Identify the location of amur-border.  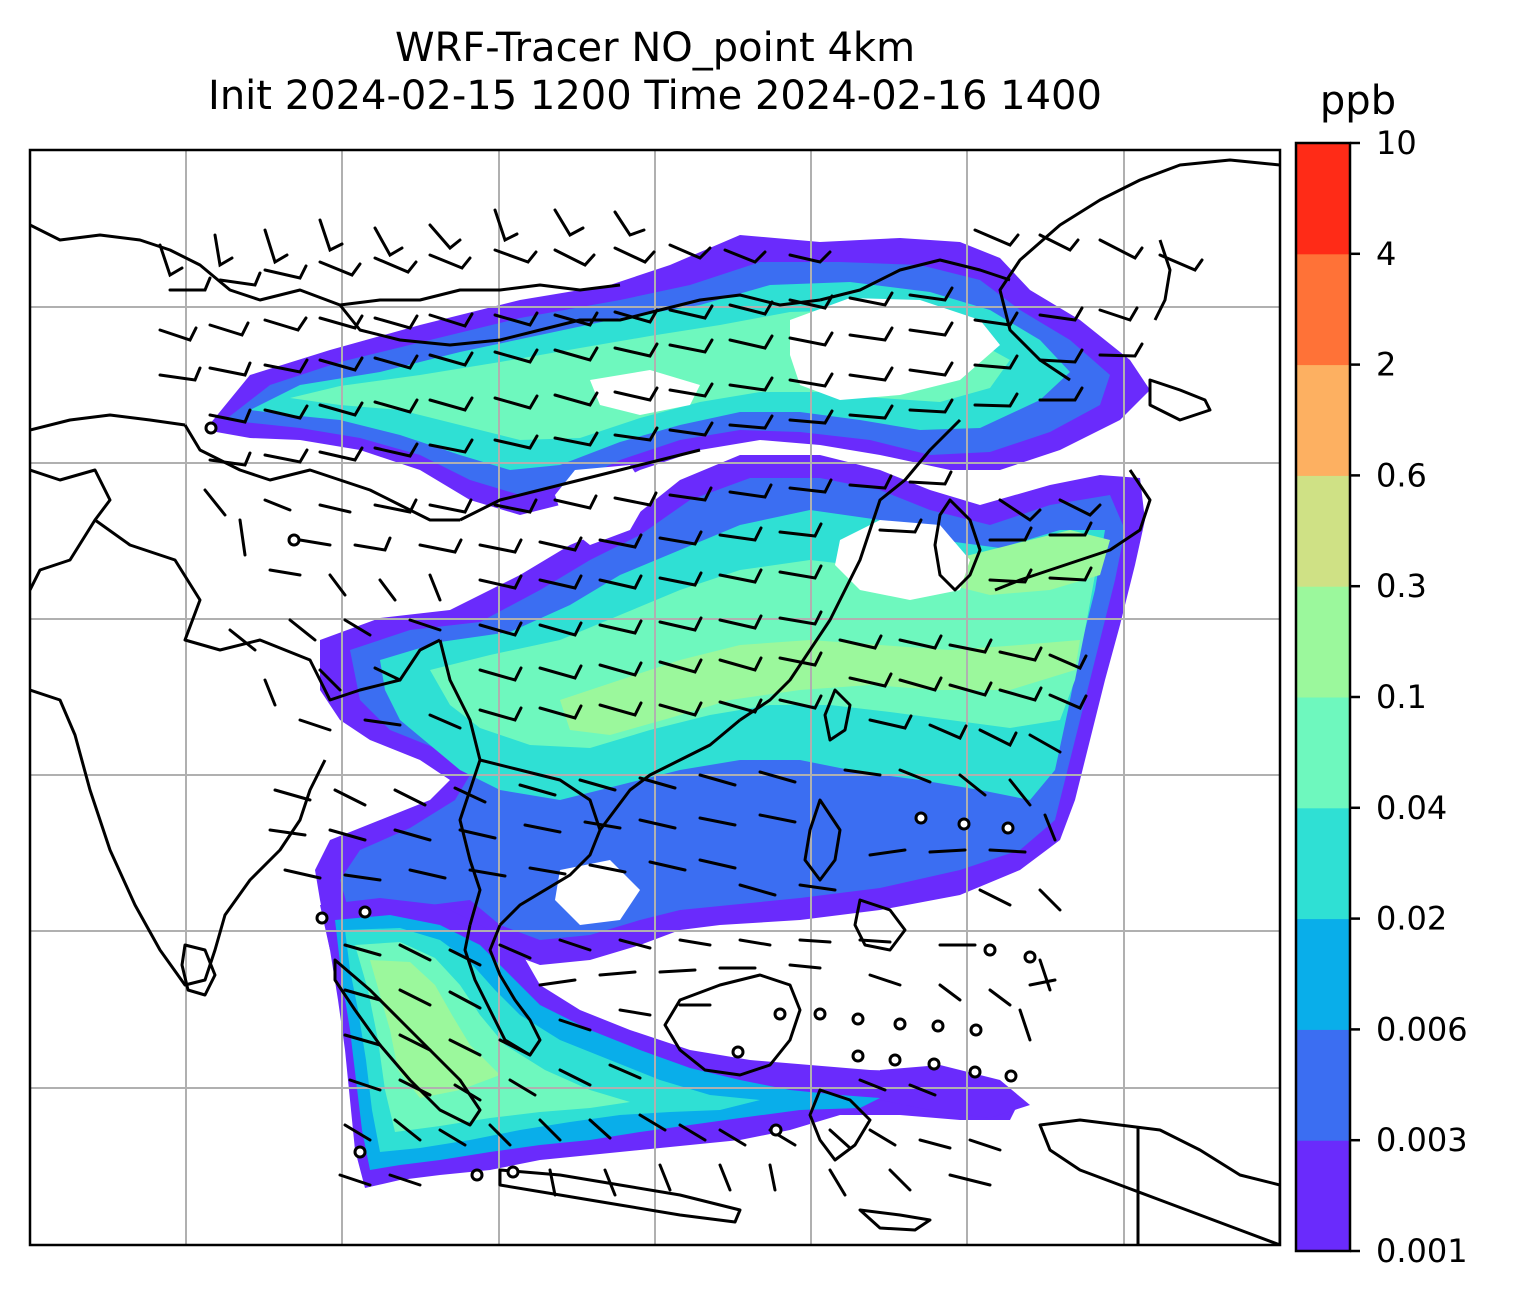
(915, 280).